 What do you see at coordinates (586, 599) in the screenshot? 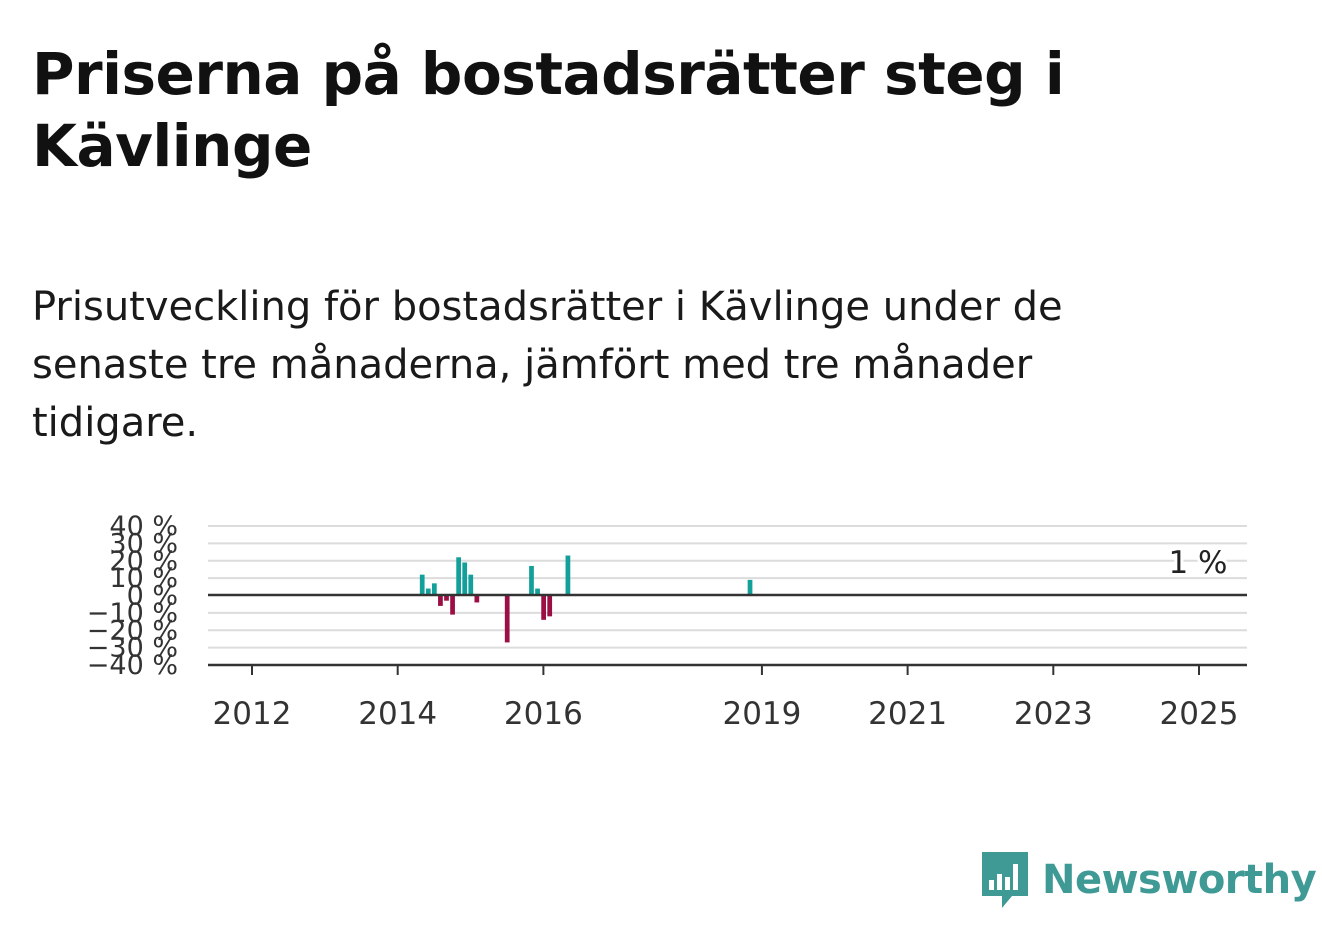
I see `bars` at bounding box center [586, 599].